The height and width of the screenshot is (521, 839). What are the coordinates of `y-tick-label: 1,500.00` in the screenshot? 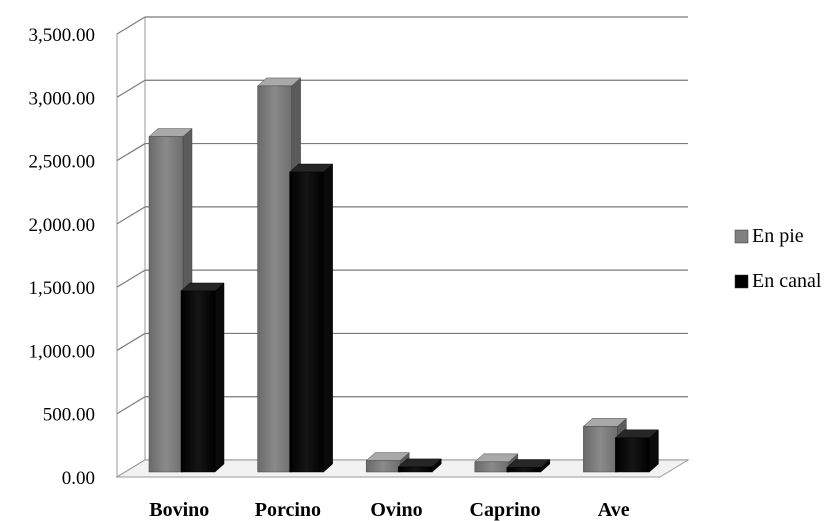 It's located at (62, 288).